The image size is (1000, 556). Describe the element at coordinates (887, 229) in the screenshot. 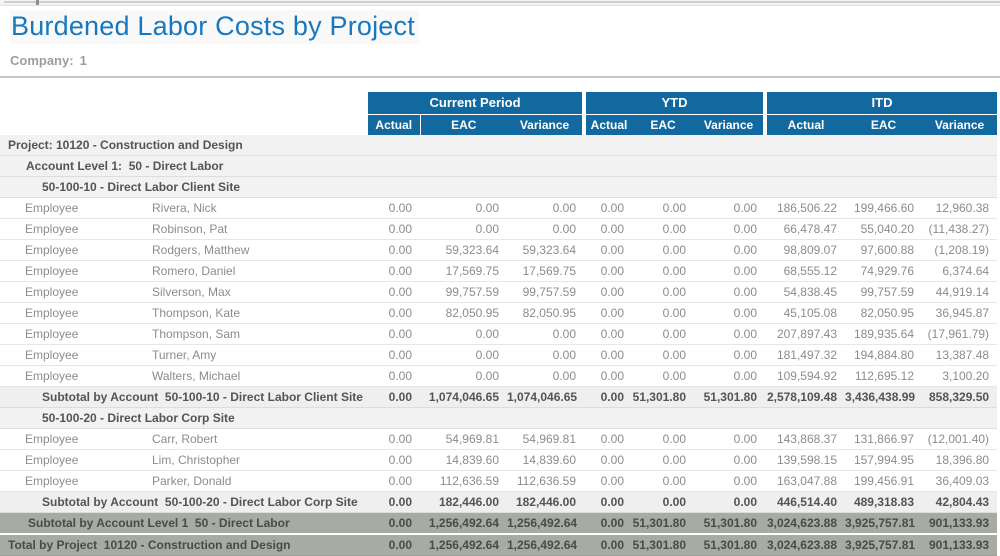

I see `value-cell: 55,040.20` at that location.